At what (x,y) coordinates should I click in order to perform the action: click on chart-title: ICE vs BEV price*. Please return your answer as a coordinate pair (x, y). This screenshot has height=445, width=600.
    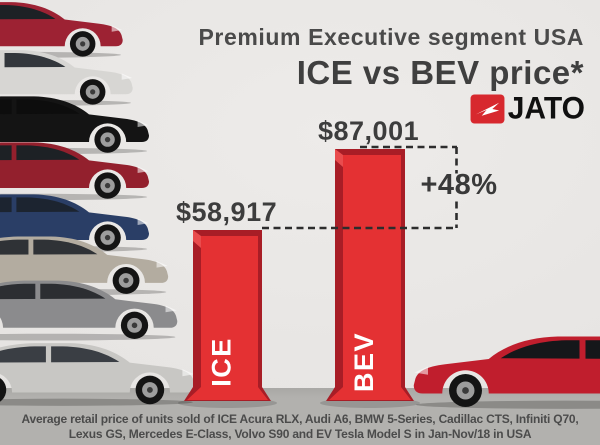
    Looking at the image, I should click on (440, 72).